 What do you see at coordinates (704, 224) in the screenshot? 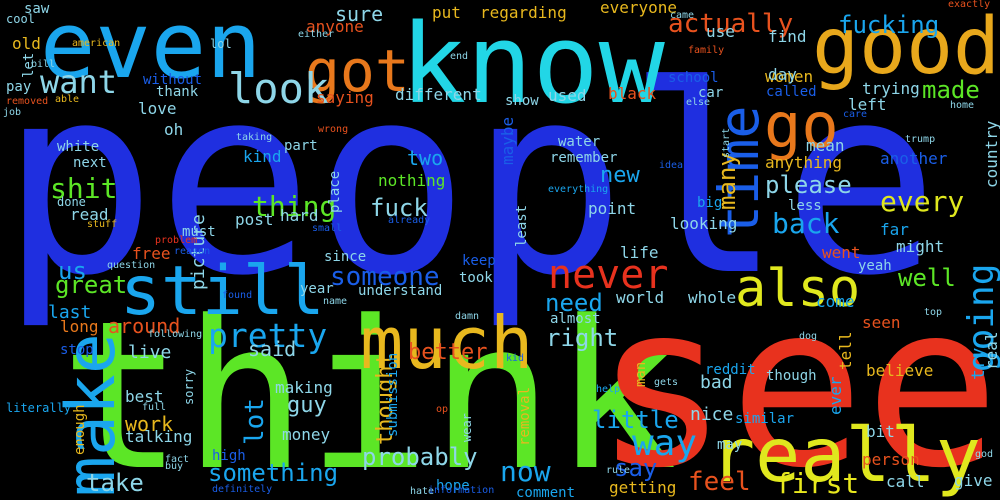
I see `word-looking: looking` at bounding box center [704, 224].